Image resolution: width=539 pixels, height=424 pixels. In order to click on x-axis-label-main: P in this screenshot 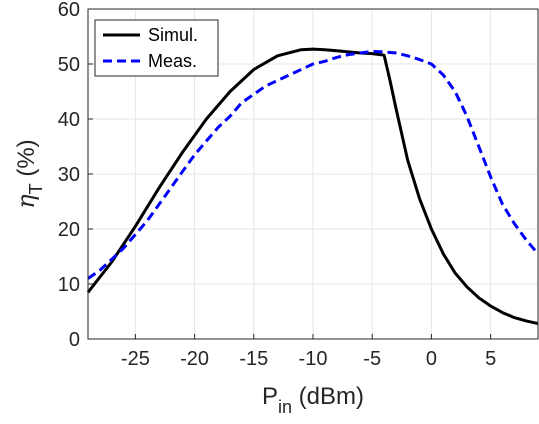, I will do `click(270, 396)`.